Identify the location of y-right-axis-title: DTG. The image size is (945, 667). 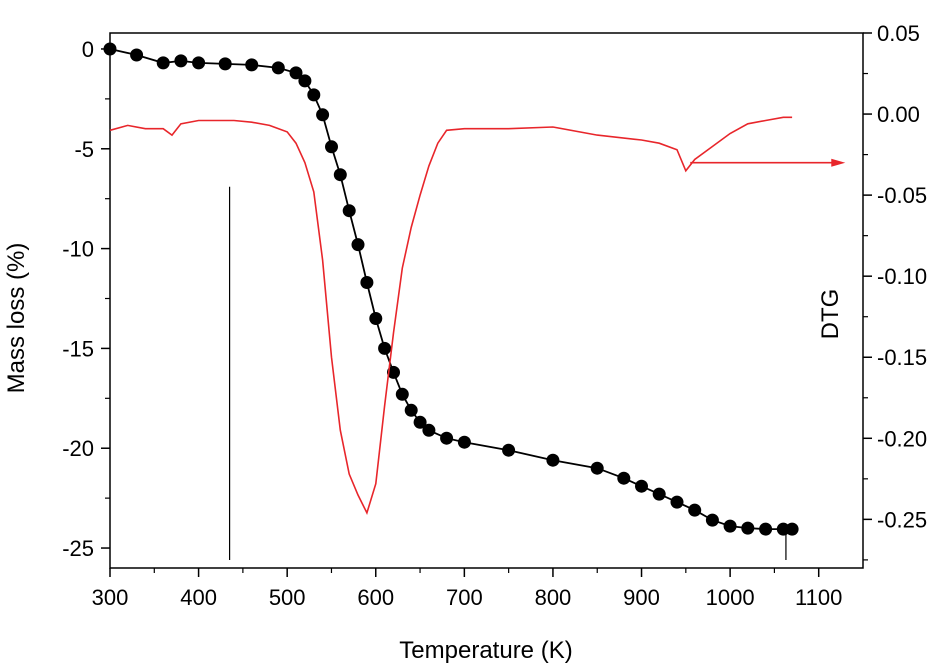
(830, 314).